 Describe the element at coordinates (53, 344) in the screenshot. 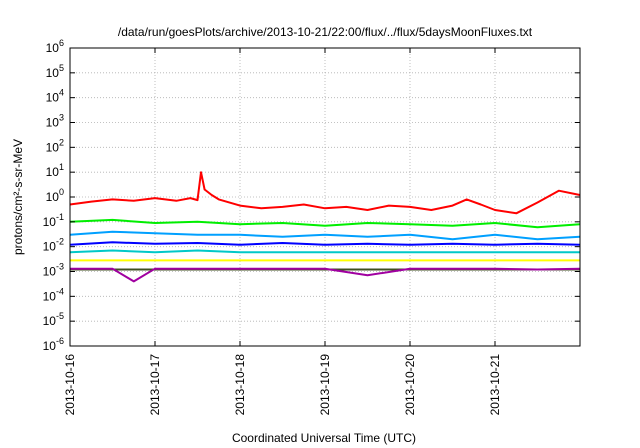

I see `y-tick-label: 10⁻⁶` at that location.